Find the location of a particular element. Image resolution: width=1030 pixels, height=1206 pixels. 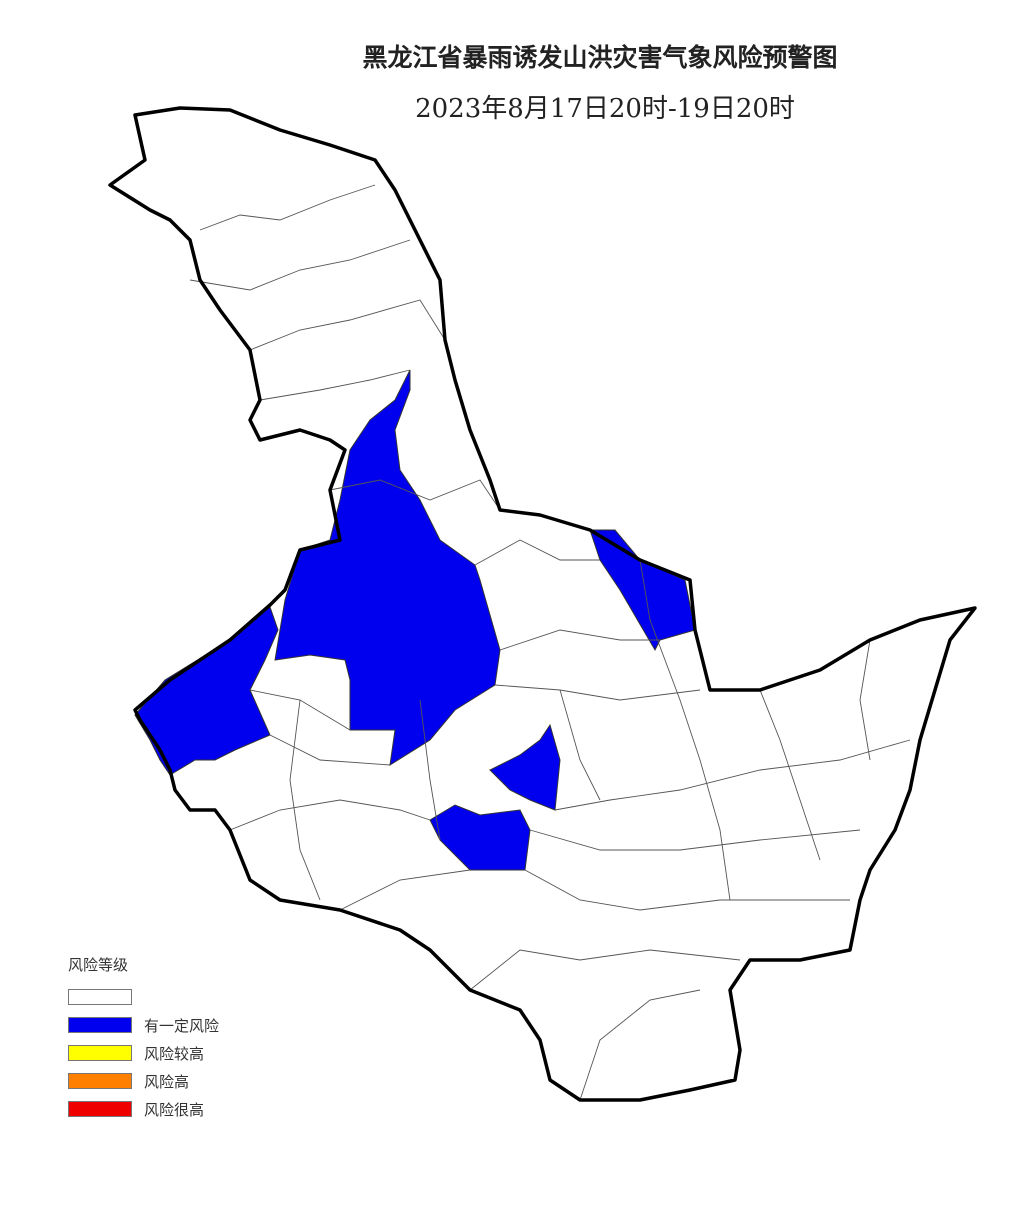

legend-item-very-high-risk: 风险很高 is located at coordinates (143, 1109).